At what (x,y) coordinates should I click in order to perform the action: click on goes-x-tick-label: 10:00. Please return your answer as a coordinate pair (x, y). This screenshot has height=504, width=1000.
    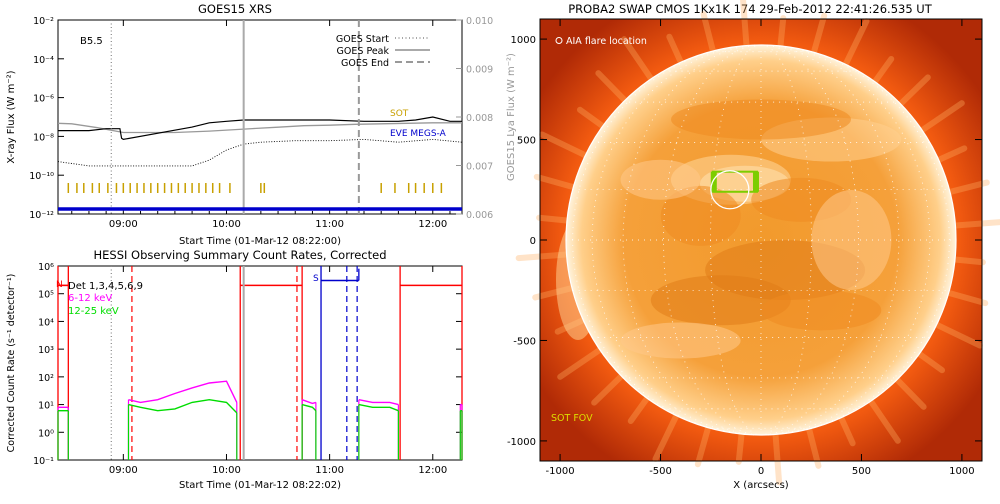
    Looking at the image, I should click on (226, 224).